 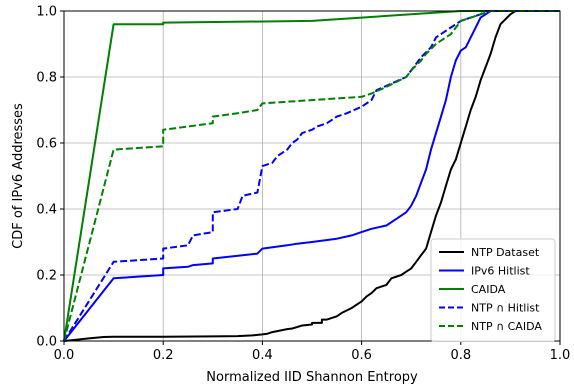 I want to click on y-tick-label: 0.8, so click(x=46, y=78).